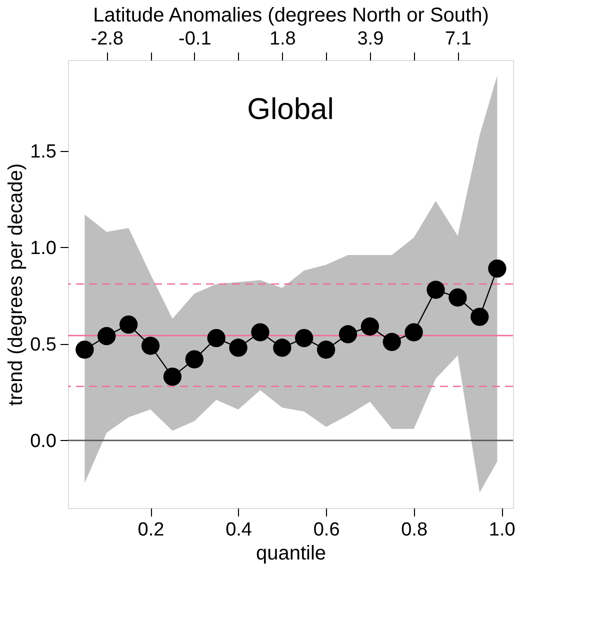 This screenshot has width=592, height=626. Describe the element at coordinates (326, 530) in the screenshot. I see `x-tick-label: 0.6` at that location.